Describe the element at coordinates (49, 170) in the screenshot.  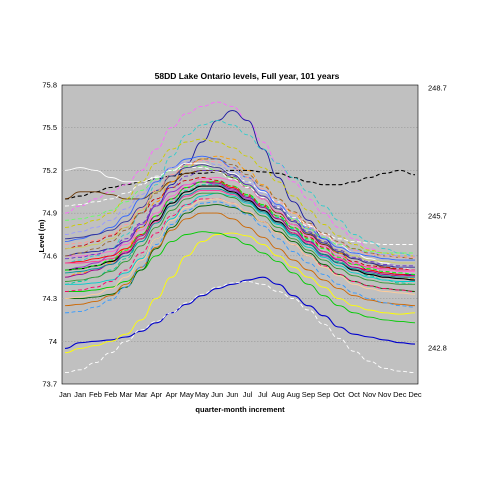
I see `y-tick-label: 75.2` at that location.